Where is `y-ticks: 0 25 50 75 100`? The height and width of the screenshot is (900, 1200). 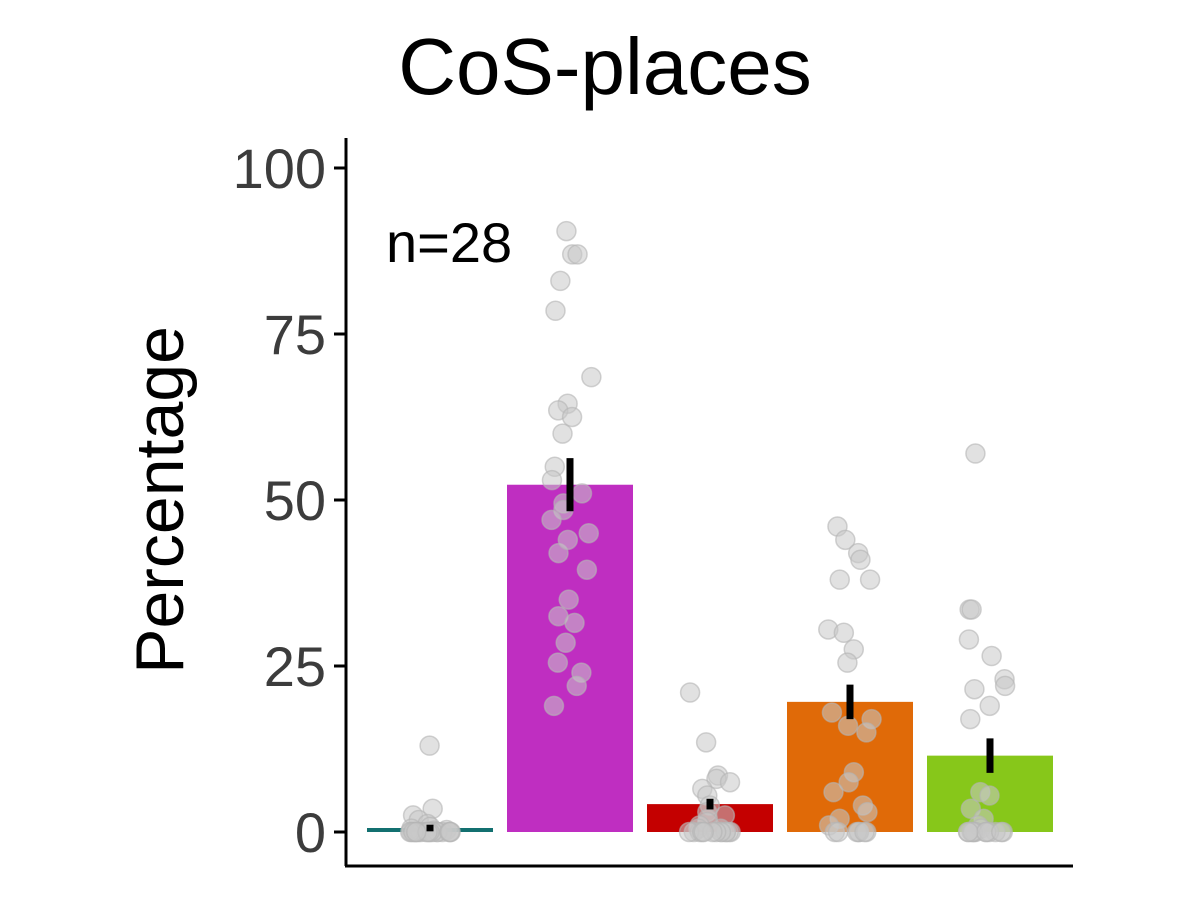
y-ticks: 0 25 50 75 100 is located at coordinates (289, 500).